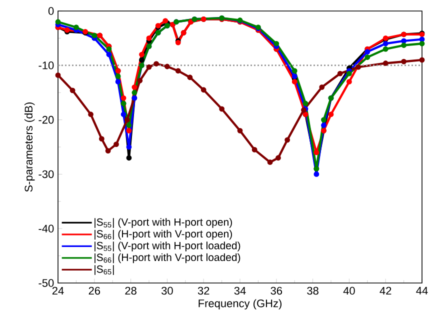 The image size is (433, 332). I want to click on x-tick-label: 30, so click(167, 290).